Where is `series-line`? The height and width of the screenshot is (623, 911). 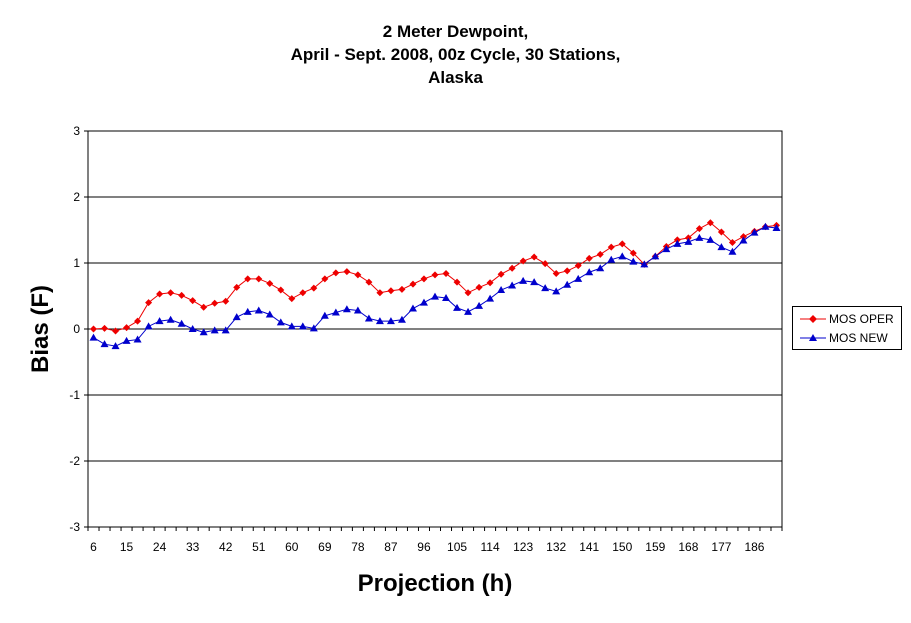 series-line is located at coordinates (435, 286).